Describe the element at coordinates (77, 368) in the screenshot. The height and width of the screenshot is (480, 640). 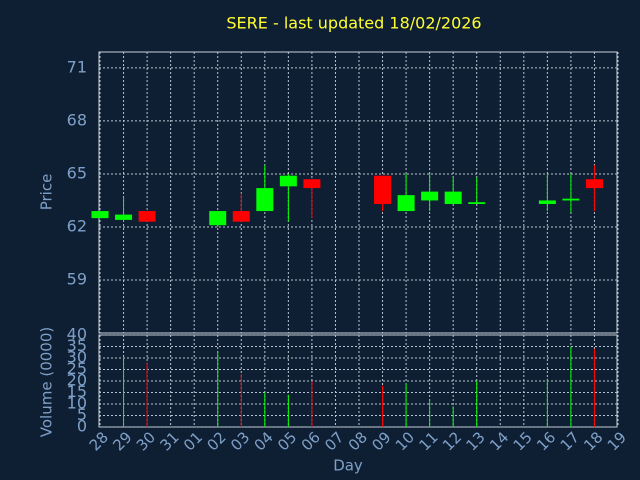
I see `y-tick-label: 25` at that location.